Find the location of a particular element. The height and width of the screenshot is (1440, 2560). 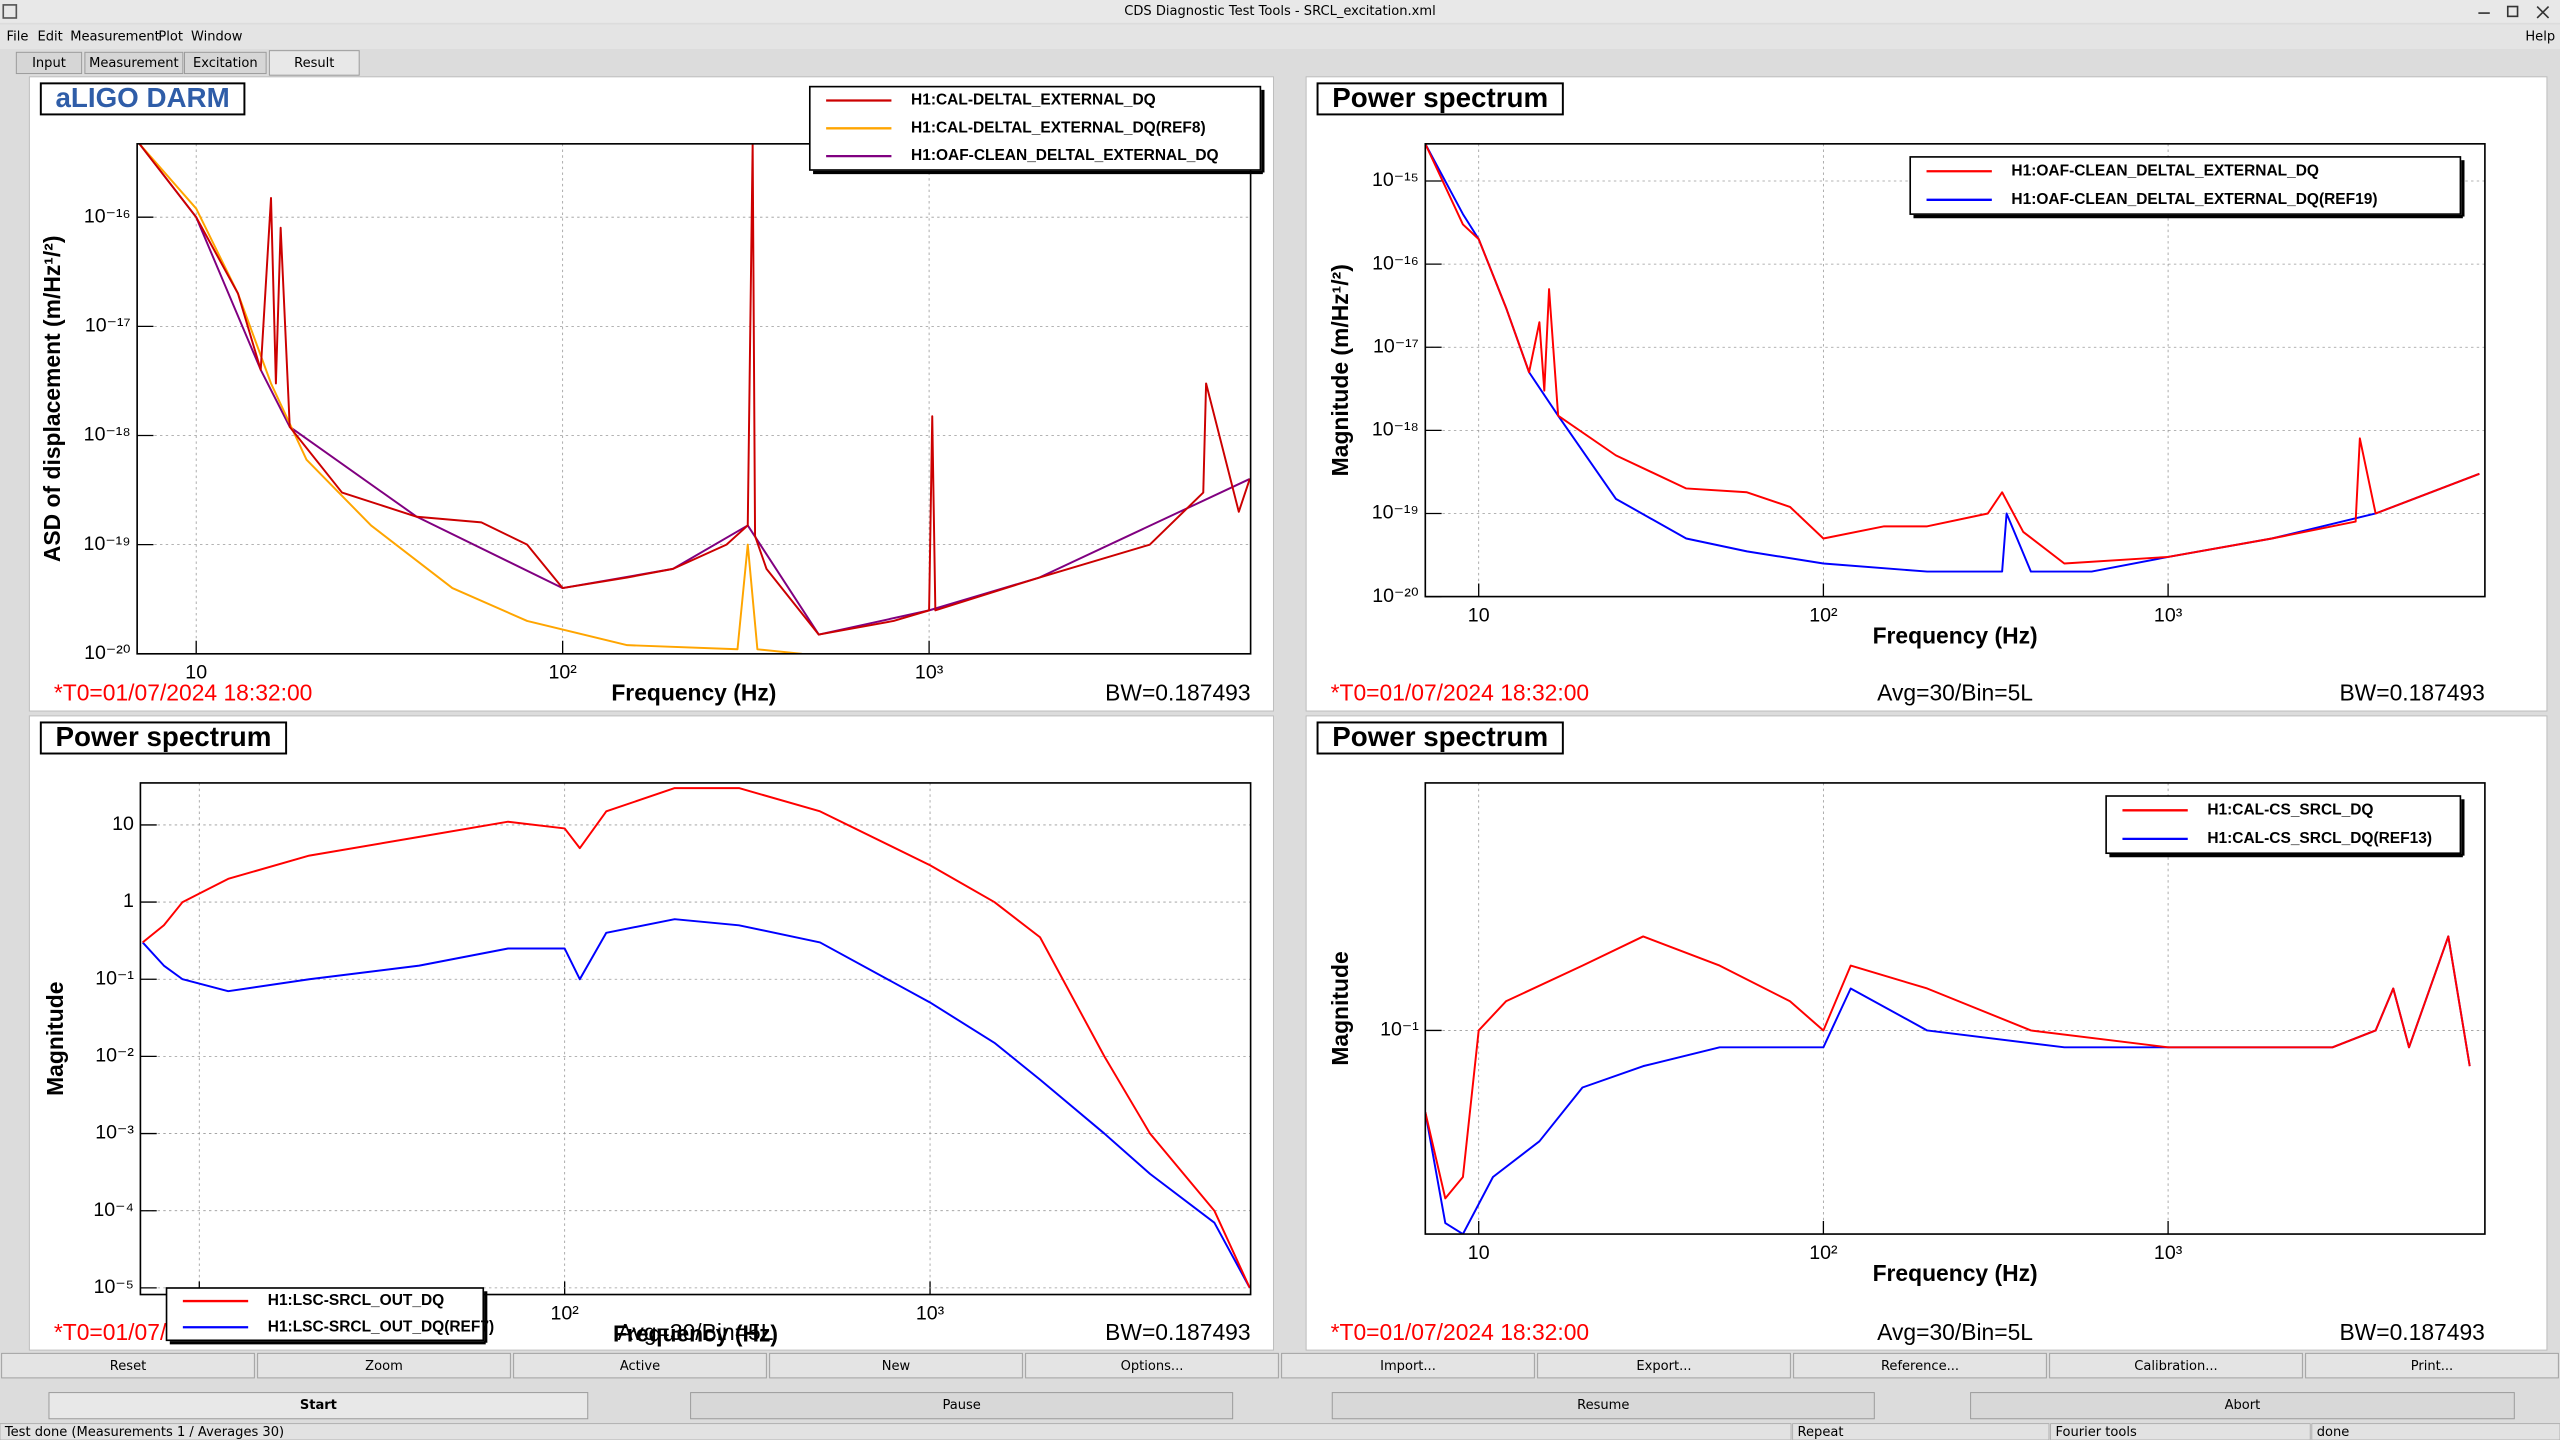

tab-label: Result is located at coordinates (314, 63).